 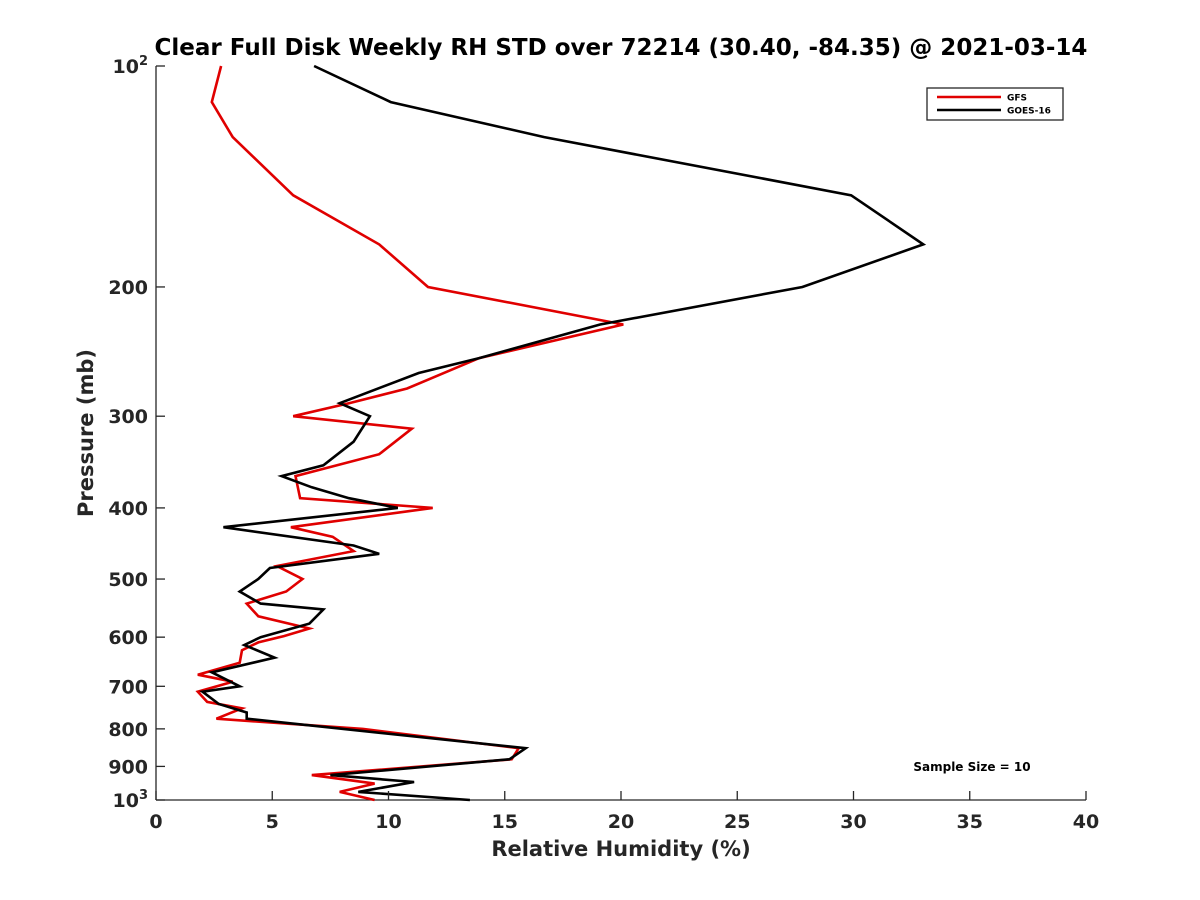 What do you see at coordinates (1017, 99) in the screenshot?
I see `legend-label: GFS` at bounding box center [1017, 99].